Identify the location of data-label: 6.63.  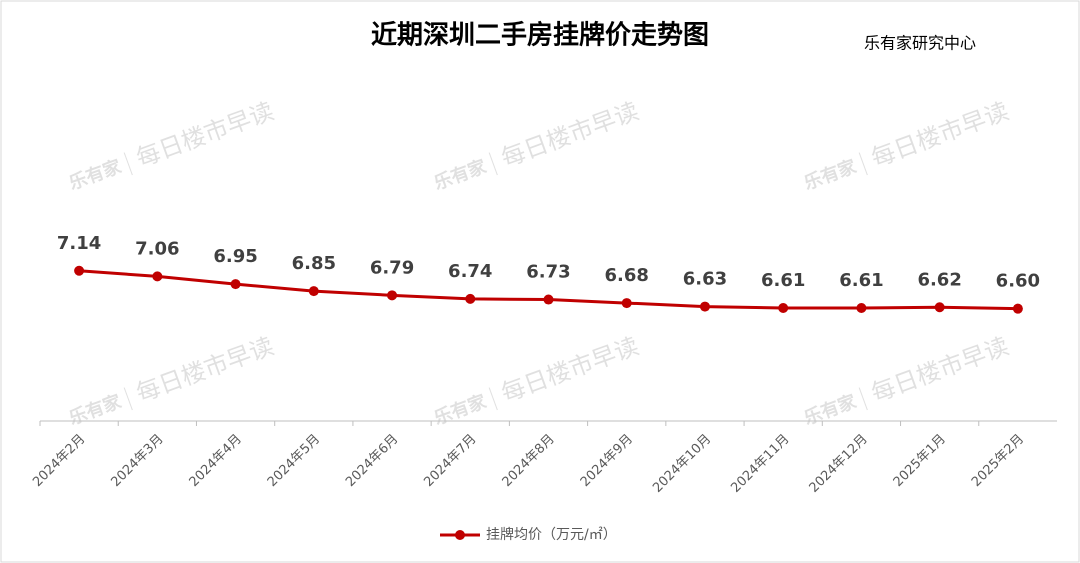
(705, 279).